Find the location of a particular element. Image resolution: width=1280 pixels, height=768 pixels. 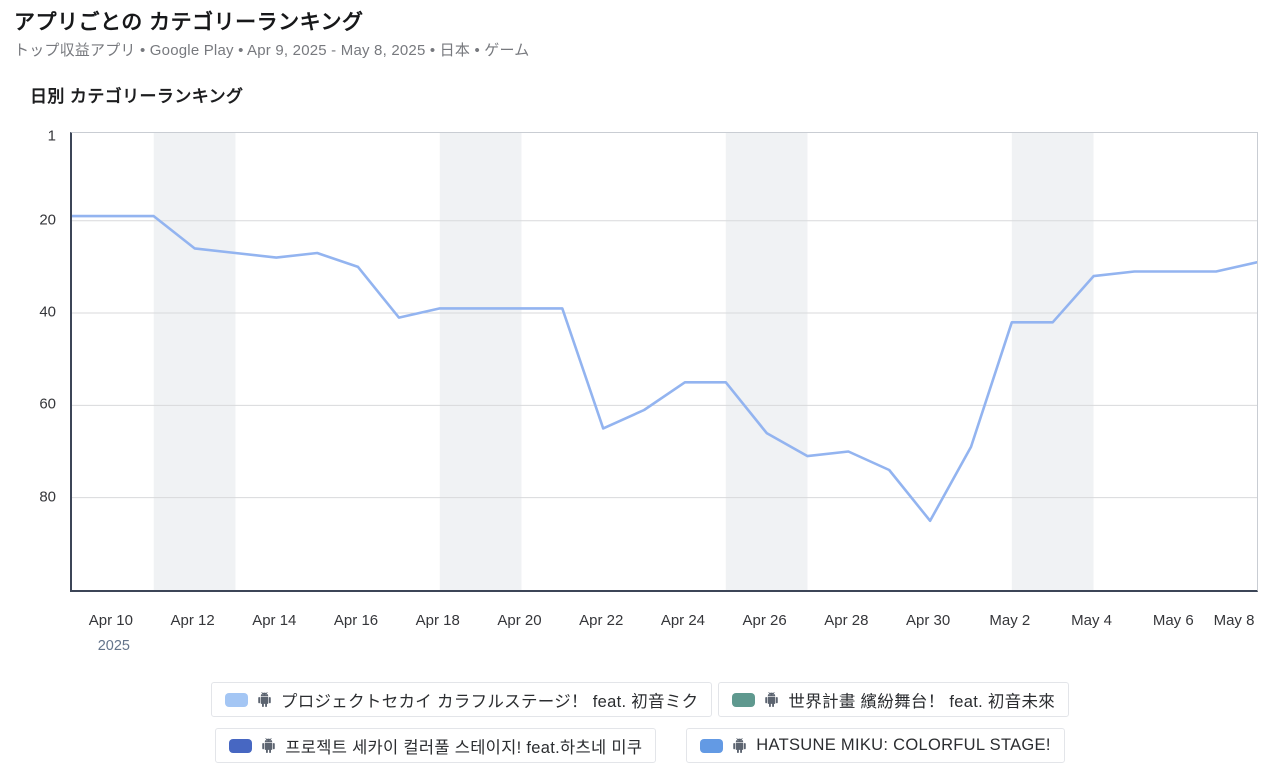

page-title: アプリごとの カテゴリーランキング is located at coordinates (189, 22).